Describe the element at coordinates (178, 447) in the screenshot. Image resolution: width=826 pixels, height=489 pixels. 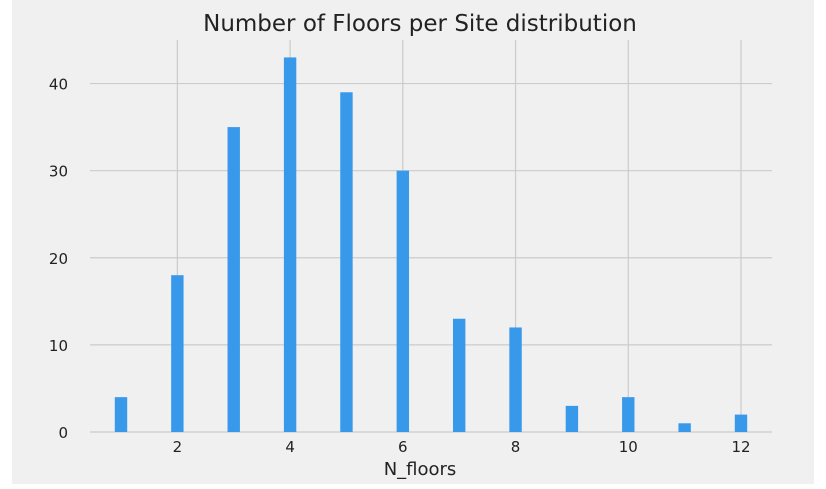
I see `x-tick-label: 2` at that location.